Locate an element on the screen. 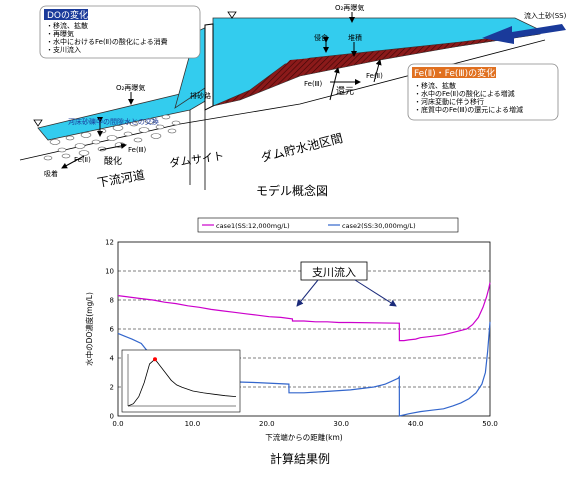 This screenshot has height=477, width=584. y-tick-label: 4 is located at coordinates (112, 359).